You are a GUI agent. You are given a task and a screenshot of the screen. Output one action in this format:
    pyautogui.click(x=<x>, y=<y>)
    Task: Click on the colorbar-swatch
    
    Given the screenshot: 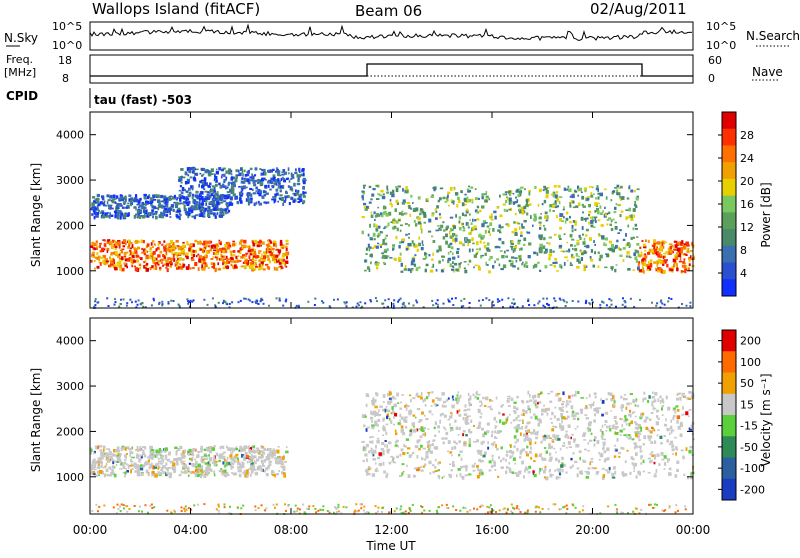 What is the action you would take?
    pyautogui.click(x=729, y=220)
    